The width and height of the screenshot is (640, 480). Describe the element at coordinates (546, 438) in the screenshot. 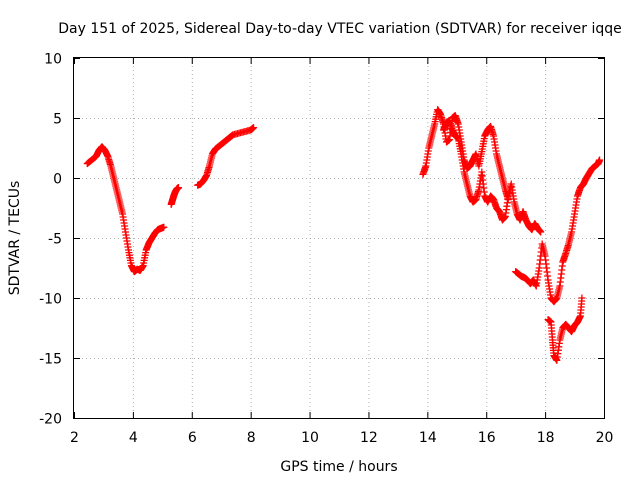

I see `x-tick-label: 18` at that location.